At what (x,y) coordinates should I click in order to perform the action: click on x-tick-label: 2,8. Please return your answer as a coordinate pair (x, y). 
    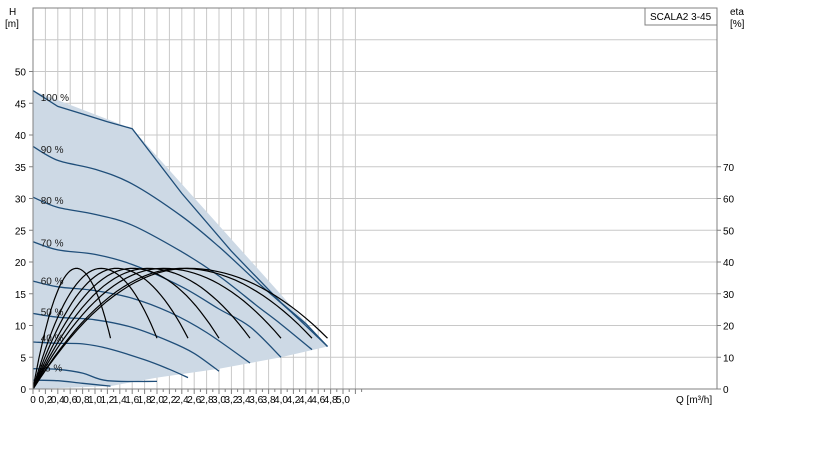
    Looking at the image, I should click on (207, 400).